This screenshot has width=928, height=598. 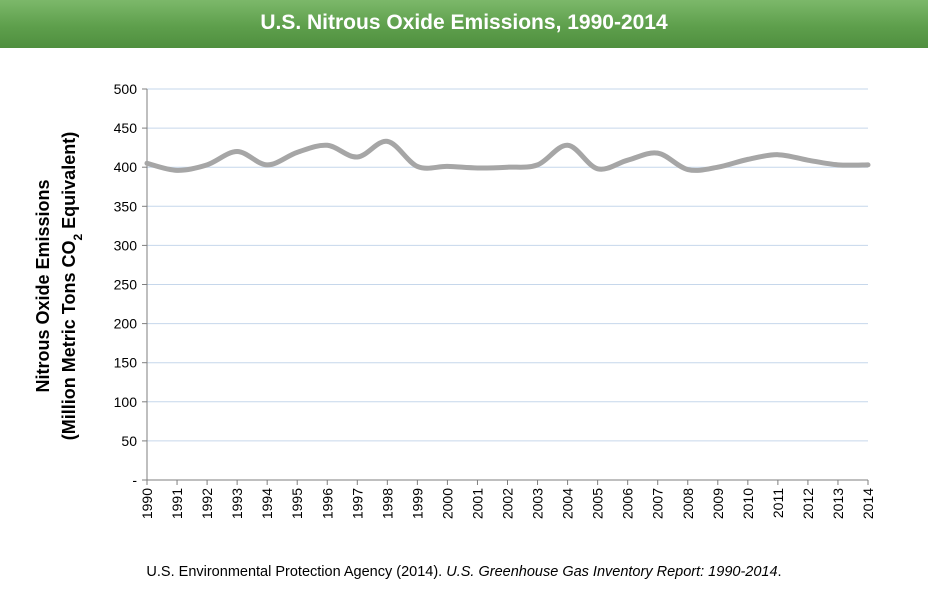 I want to click on data-point-2000, so click(x=447, y=166).